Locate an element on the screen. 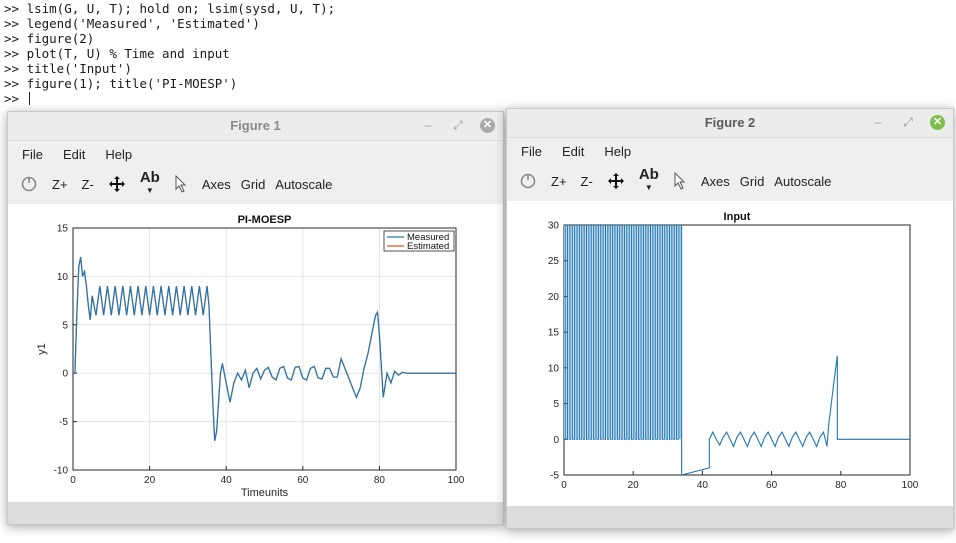 This screenshot has width=956, height=543. y-tick-label: 20 is located at coordinates (554, 297).